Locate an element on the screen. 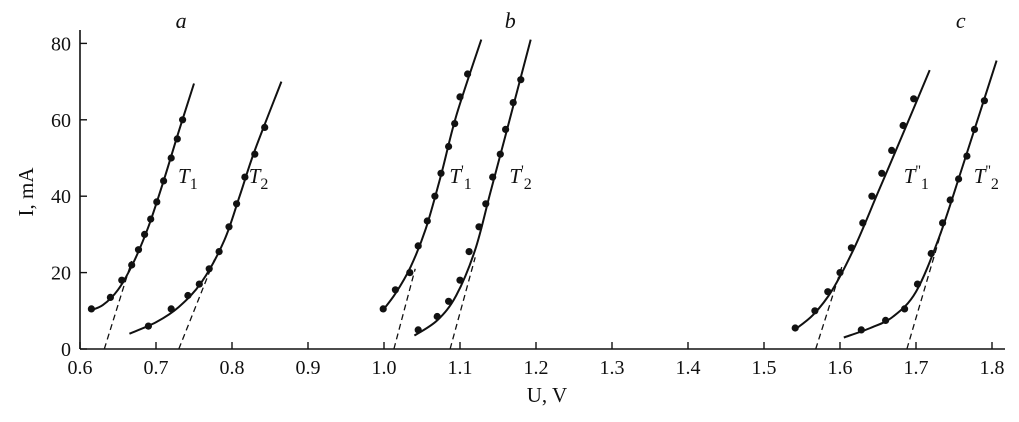  series-label: T''1 is located at coordinates (916, 178).